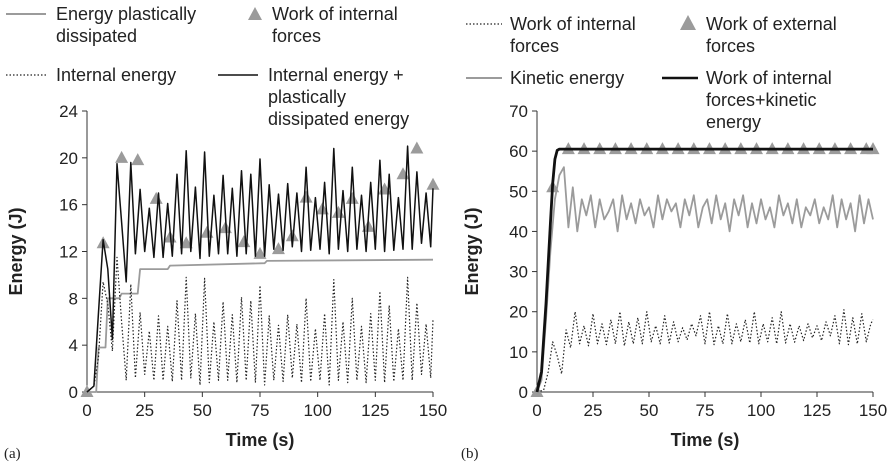 The image size is (893, 466). What do you see at coordinates (12, 454) in the screenshot?
I see `panel-a-label: (a)` at bounding box center [12, 454].